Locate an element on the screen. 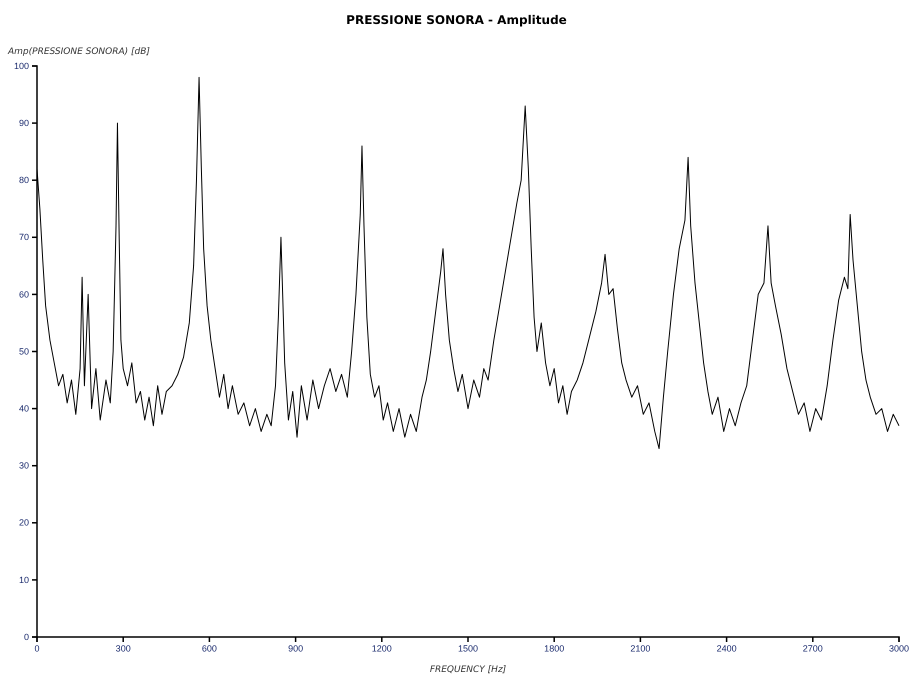  x-tick-label: 3000 is located at coordinates (899, 648).